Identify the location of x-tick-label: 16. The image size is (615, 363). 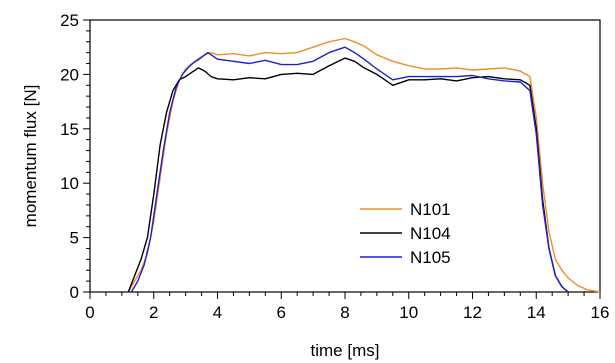
(600, 312).